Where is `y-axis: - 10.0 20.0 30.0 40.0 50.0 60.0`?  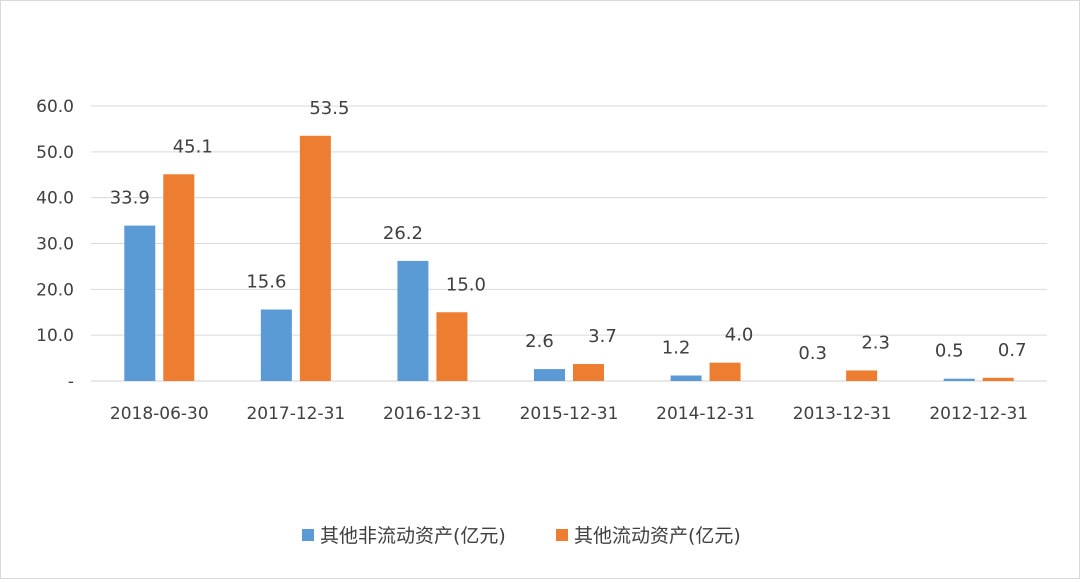 y-axis: - 10.0 20.0 30.0 40.0 50.0 60.0 is located at coordinates (55, 244).